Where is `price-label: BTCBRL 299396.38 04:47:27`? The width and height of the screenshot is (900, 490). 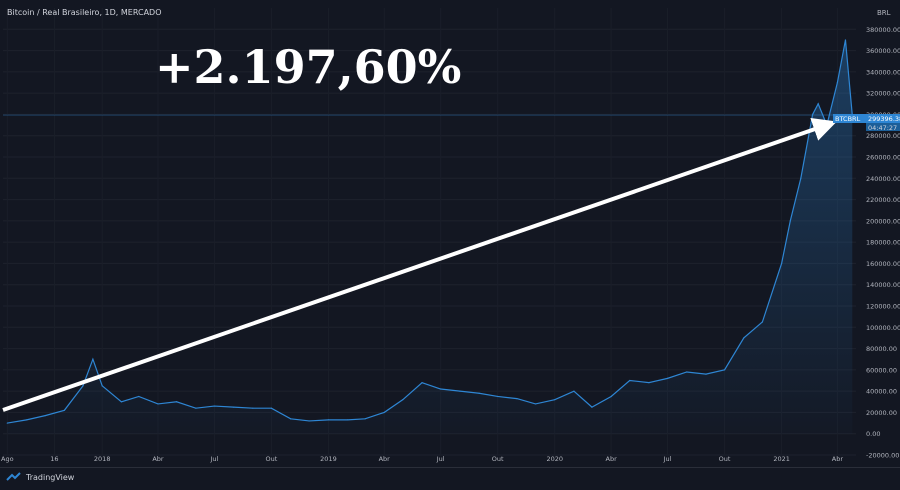 price-label: BTCBRL 299396.38 04:47:27 is located at coordinates (866, 123).